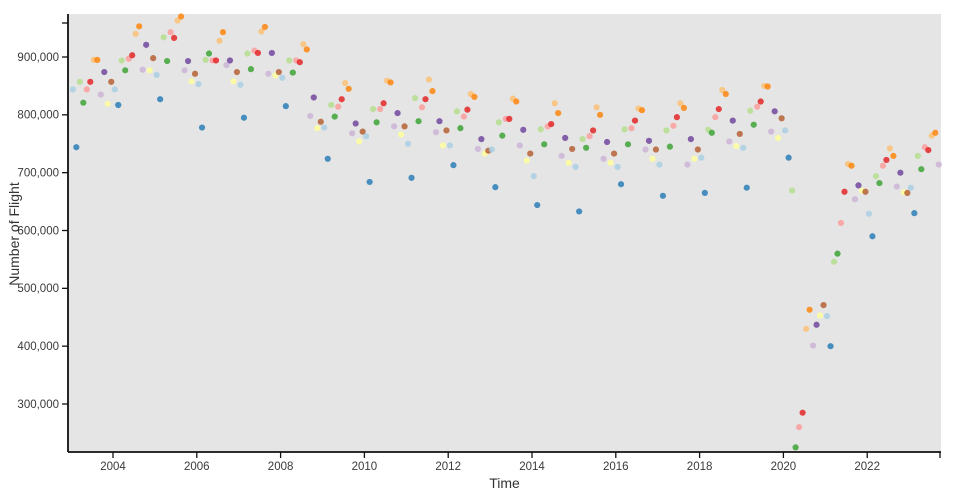  What do you see at coordinates (38, 289) in the screenshot?
I see `y-tick-label-500000: 500,000` at bounding box center [38, 289].